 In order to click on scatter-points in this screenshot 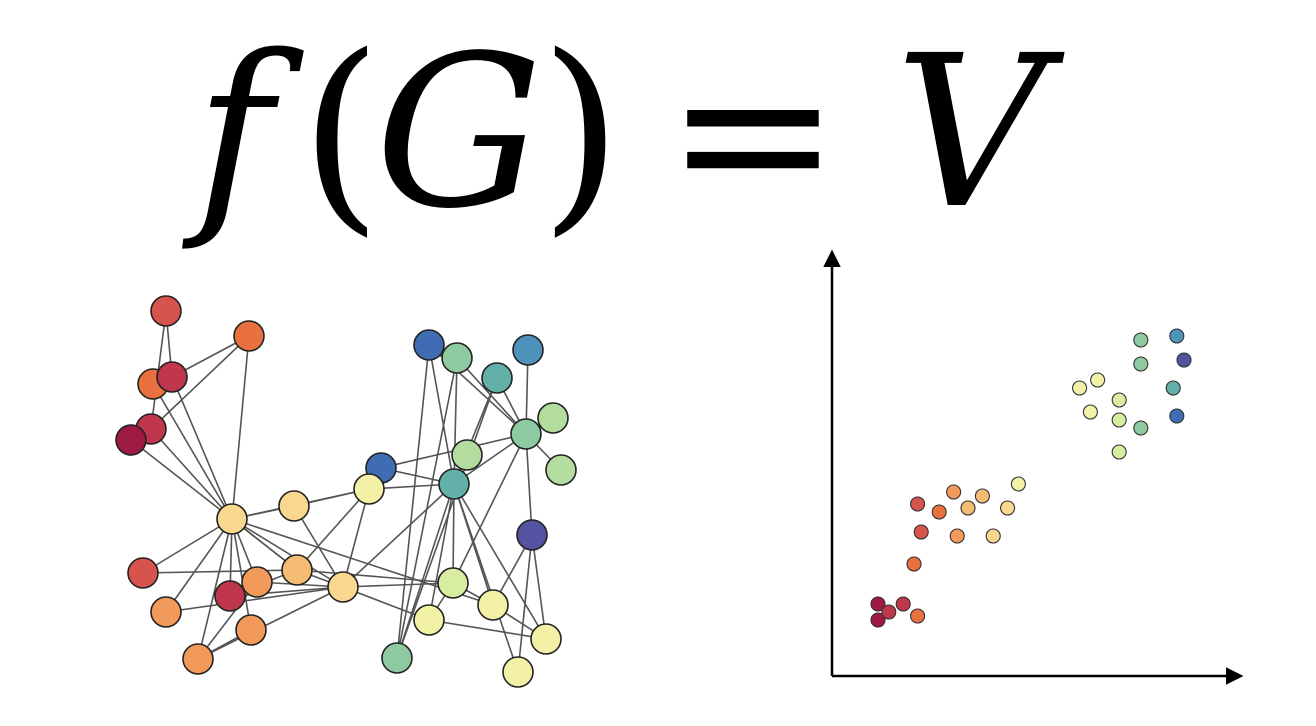, I will do `click(1031, 478)`.